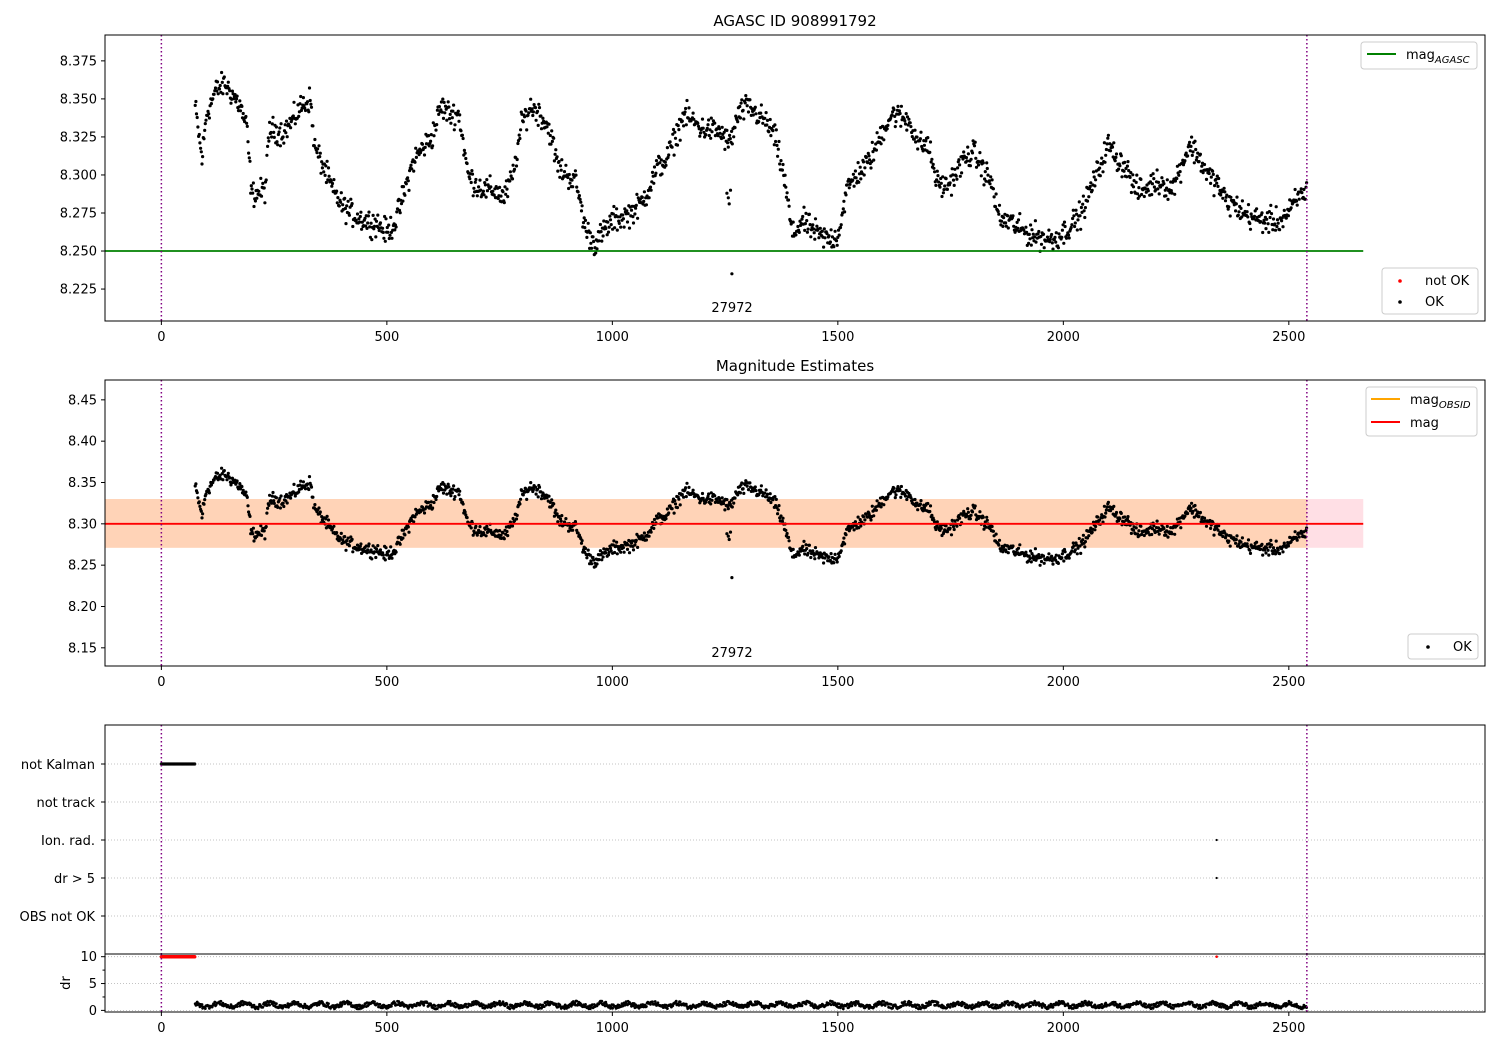 This screenshot has height=1054, width=1500. I want to click on agasc-ytick-label: 8.300, so click(78, 175).